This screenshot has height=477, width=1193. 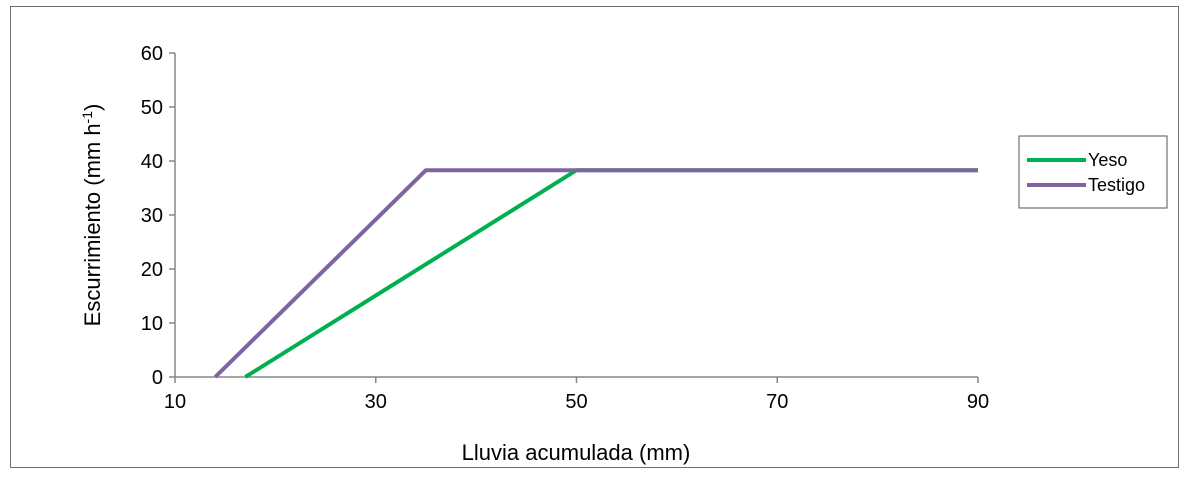 I want to click on y-tick-label: 50, so click(x=152, y=108).